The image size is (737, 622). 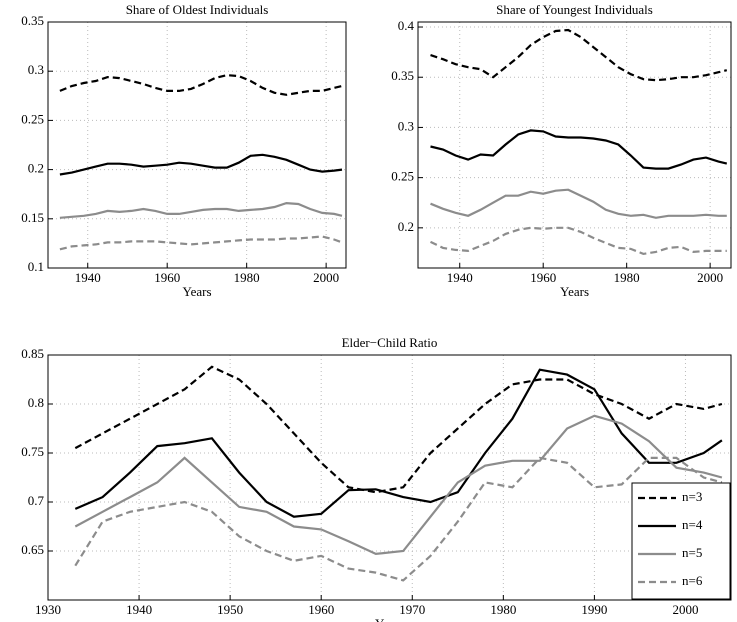 What do you see at coordinates (692, 496) in the screenshot?
I see `legend-label: n=3` at bounding box center [692, 496].